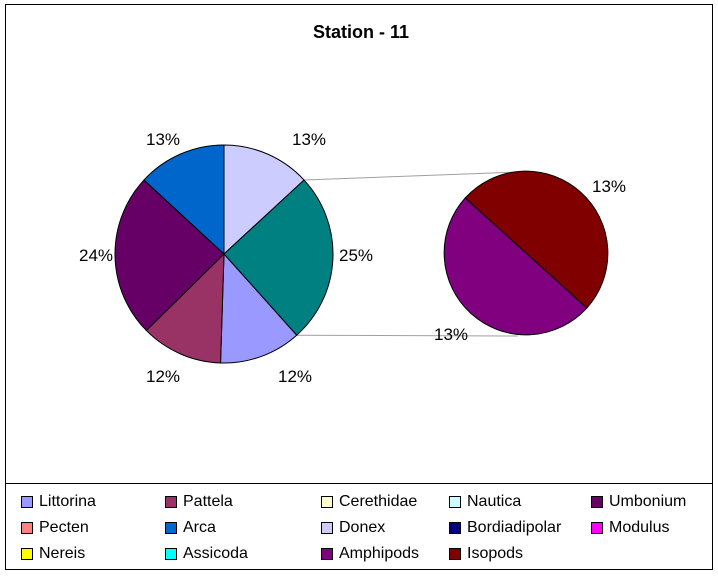 The image size is (718, 576). I want to click on legend-label: Pattela, so click(208, 501).